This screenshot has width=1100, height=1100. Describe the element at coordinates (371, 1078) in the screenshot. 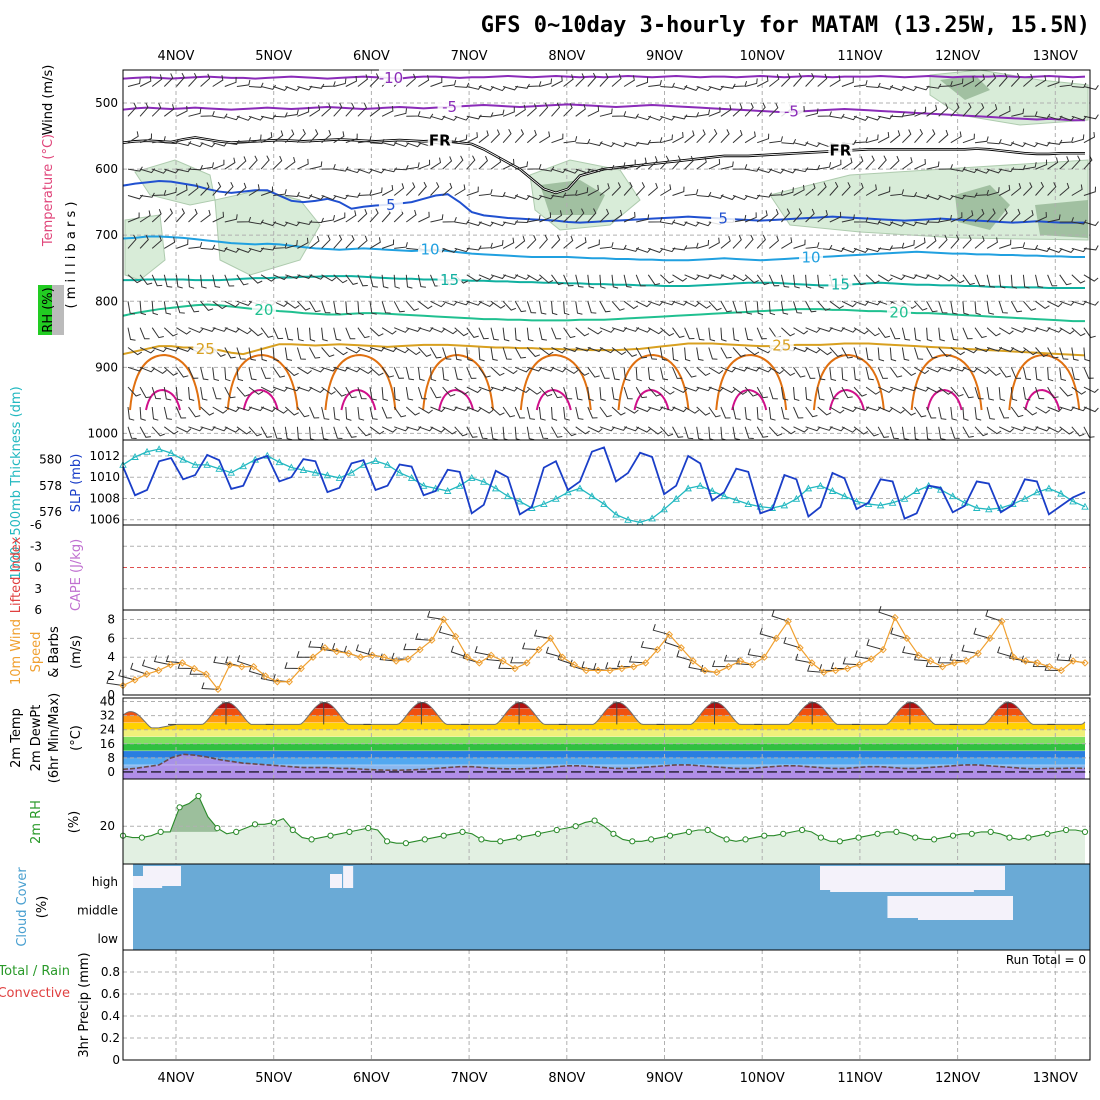

I see `date-label-bottom: 6NOV` at that location.